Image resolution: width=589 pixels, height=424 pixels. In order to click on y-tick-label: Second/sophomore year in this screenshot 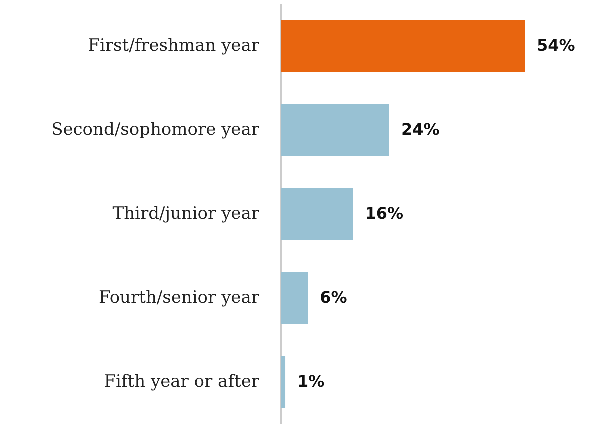, I will do `click(156, 130)`.